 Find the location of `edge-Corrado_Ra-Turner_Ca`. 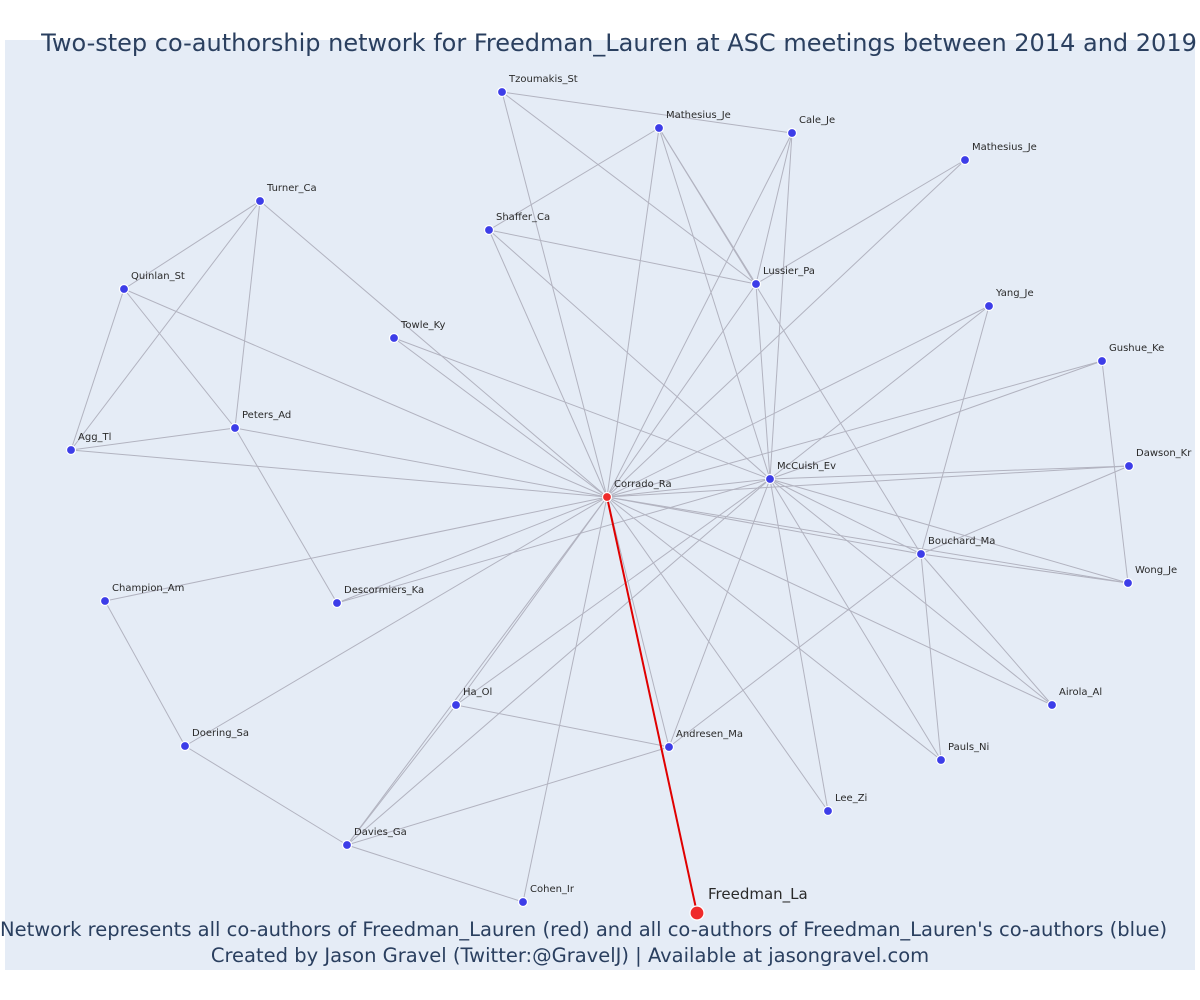

edge-Corrado_Ra-Turner_Ca is located at coordinates (433, 349).